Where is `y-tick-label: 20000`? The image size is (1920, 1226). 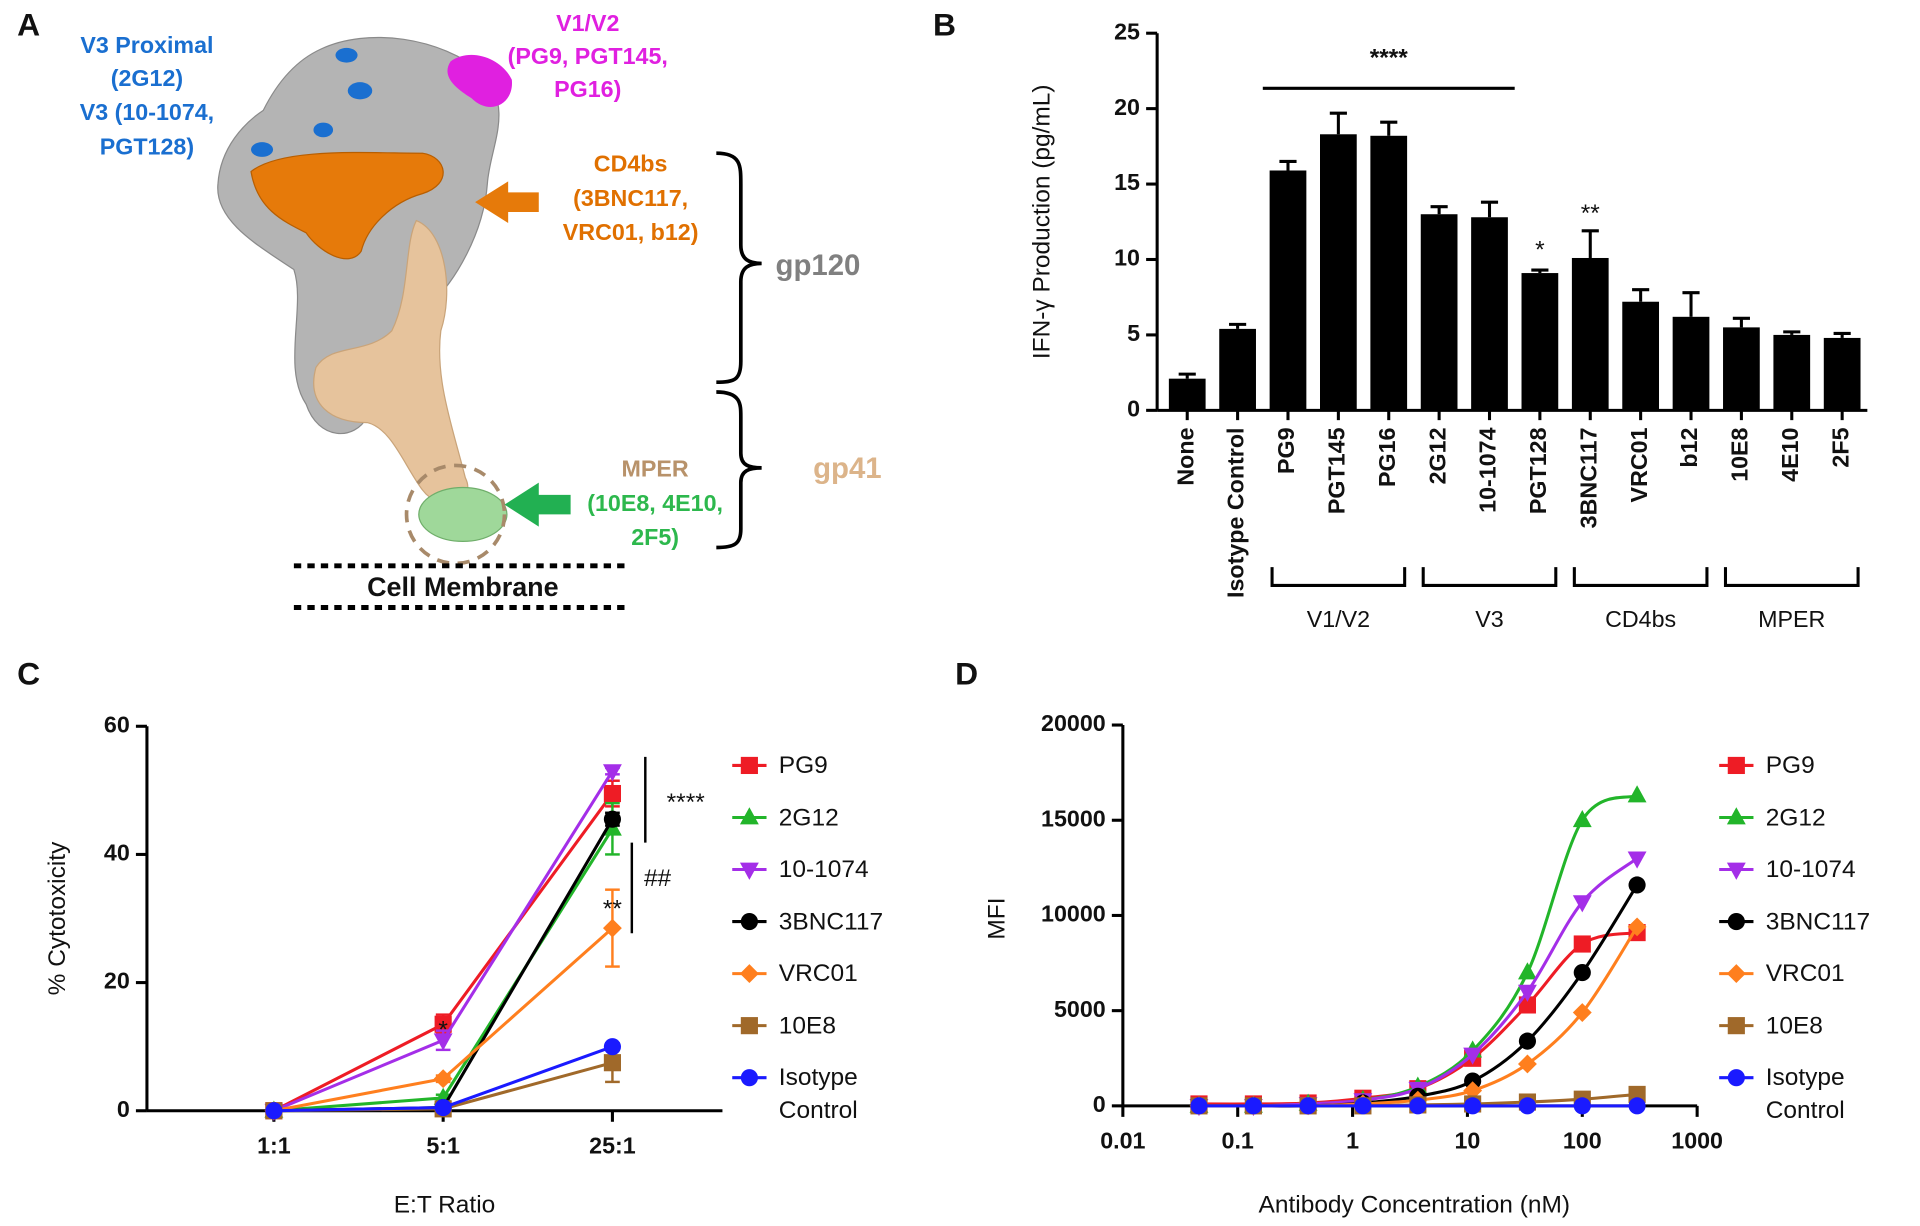 y-tick-label: 20000 is located at coordinates (1073, 723).